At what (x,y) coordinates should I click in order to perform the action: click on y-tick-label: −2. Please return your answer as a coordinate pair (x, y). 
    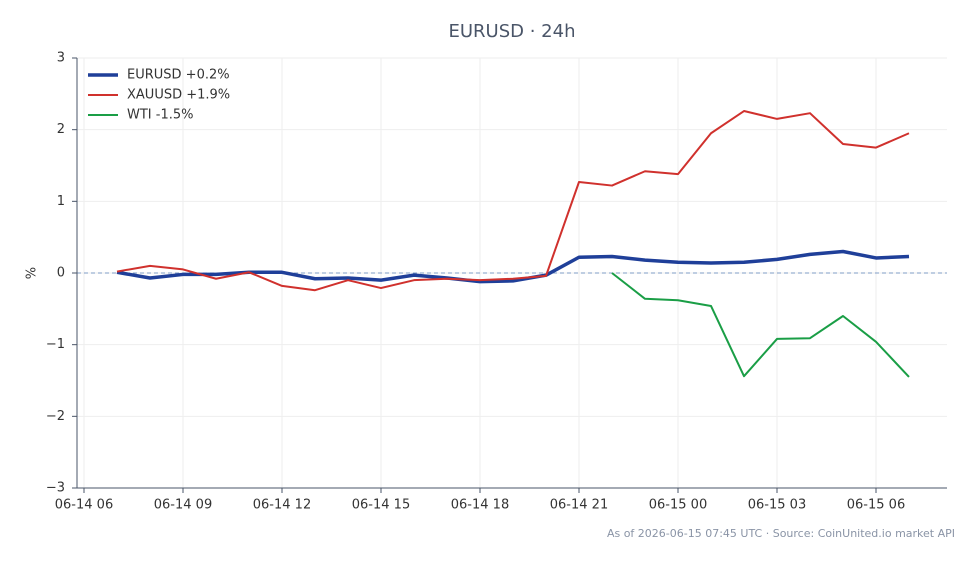
    Looking at the image, I should click on (55, 416).